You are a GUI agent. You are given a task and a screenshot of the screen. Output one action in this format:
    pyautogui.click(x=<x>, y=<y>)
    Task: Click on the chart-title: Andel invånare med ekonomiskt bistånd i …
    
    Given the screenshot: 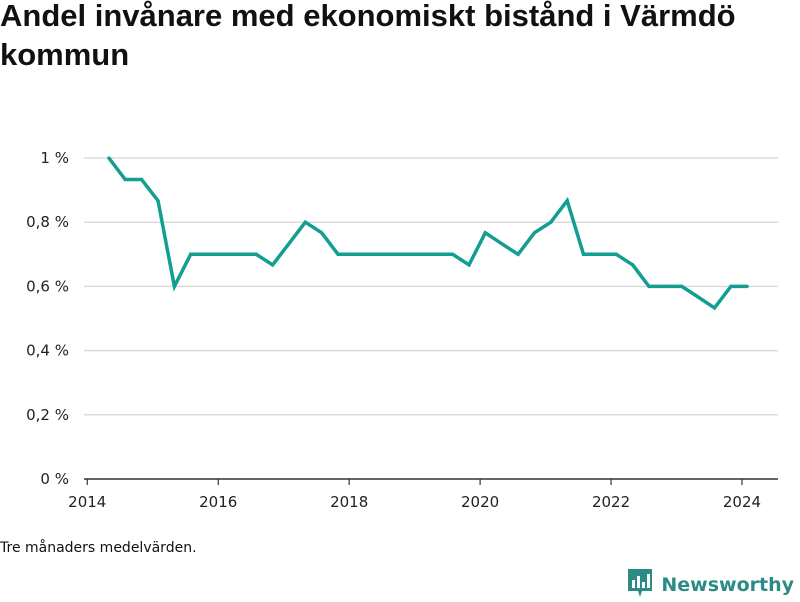 What is the action you would take?
    pyautogui.click(x=368, y=36)
    